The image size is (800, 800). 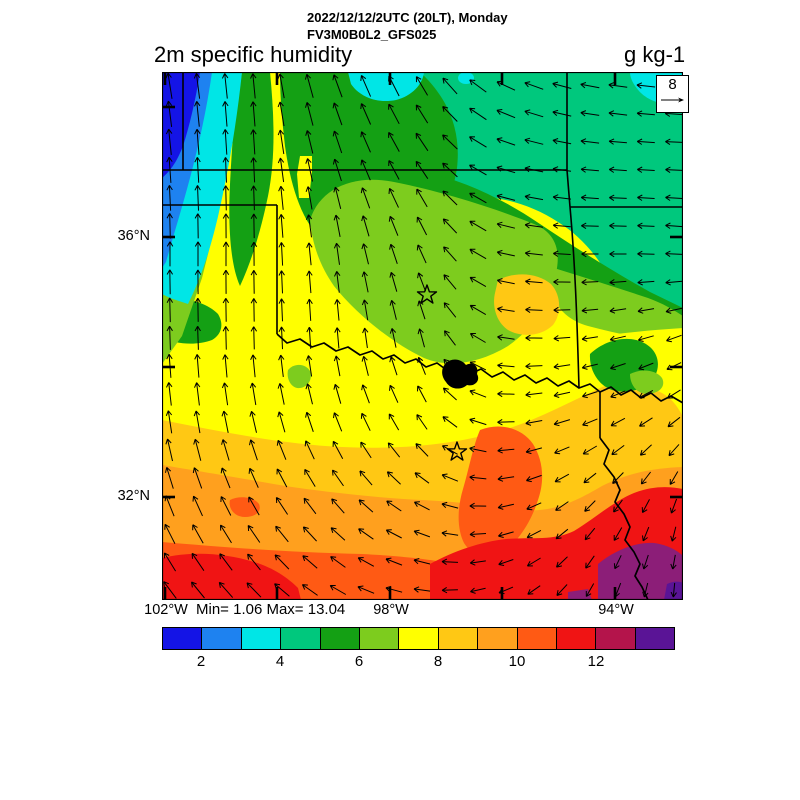 I want to click on contour-region-darkorange-central-blob, so click(x=500, y=491).